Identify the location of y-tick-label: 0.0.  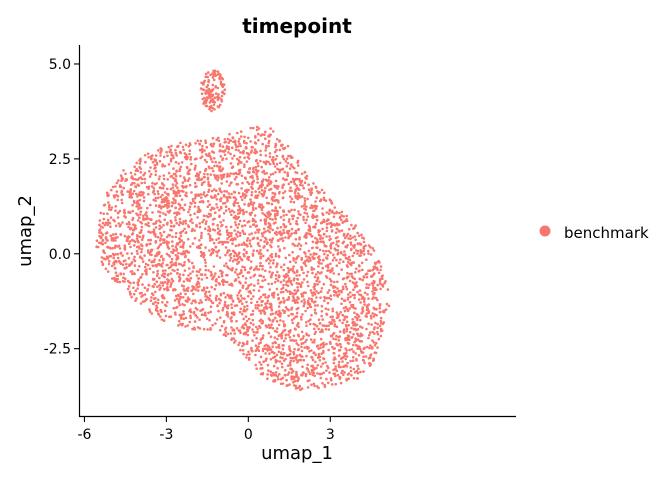
(60, 255).